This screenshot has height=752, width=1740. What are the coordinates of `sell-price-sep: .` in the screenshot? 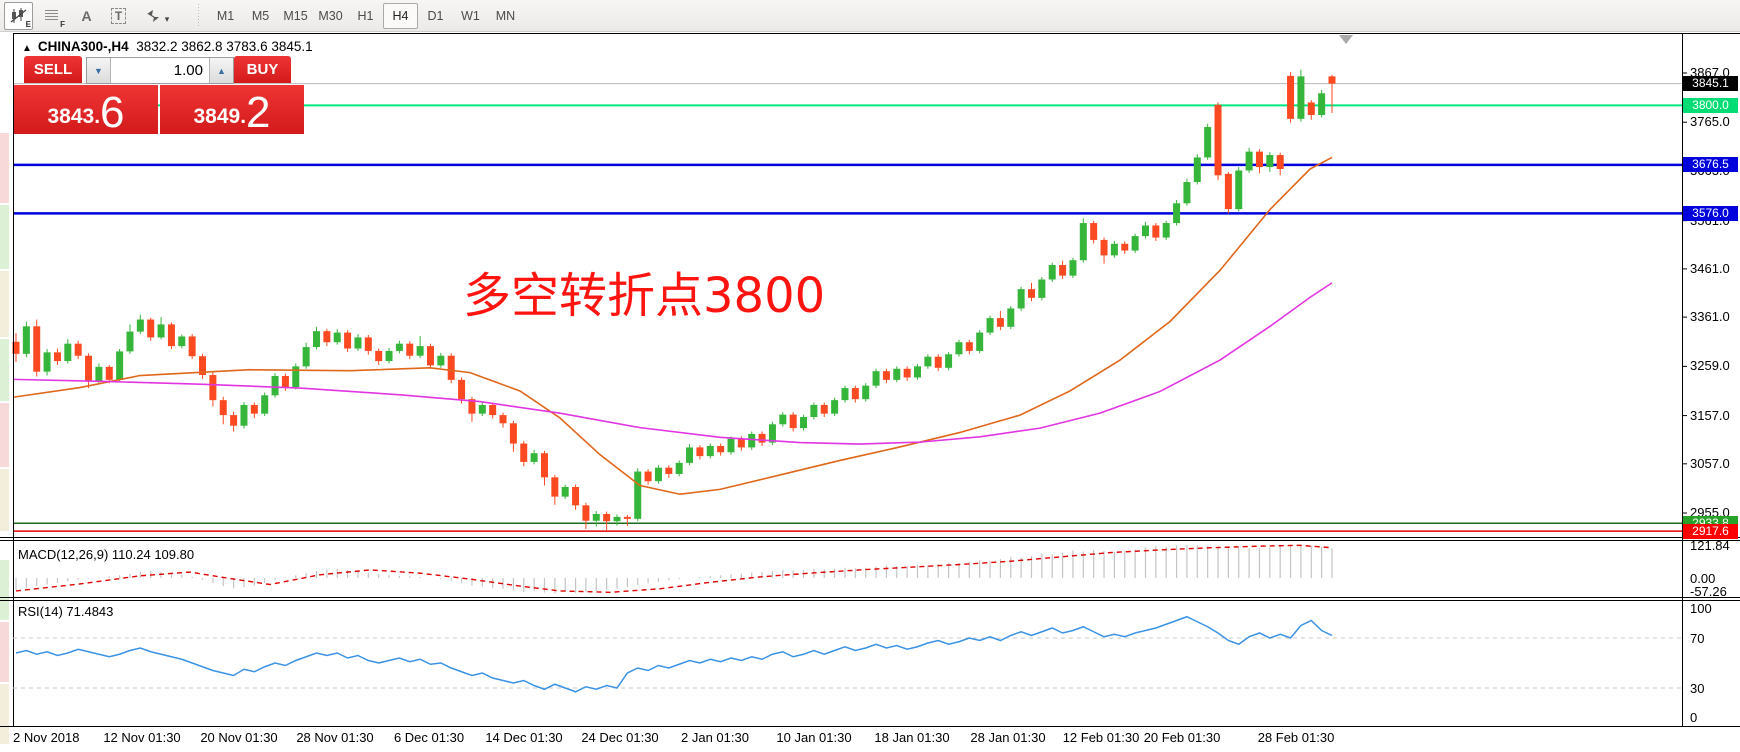 It's located at (97, 116).